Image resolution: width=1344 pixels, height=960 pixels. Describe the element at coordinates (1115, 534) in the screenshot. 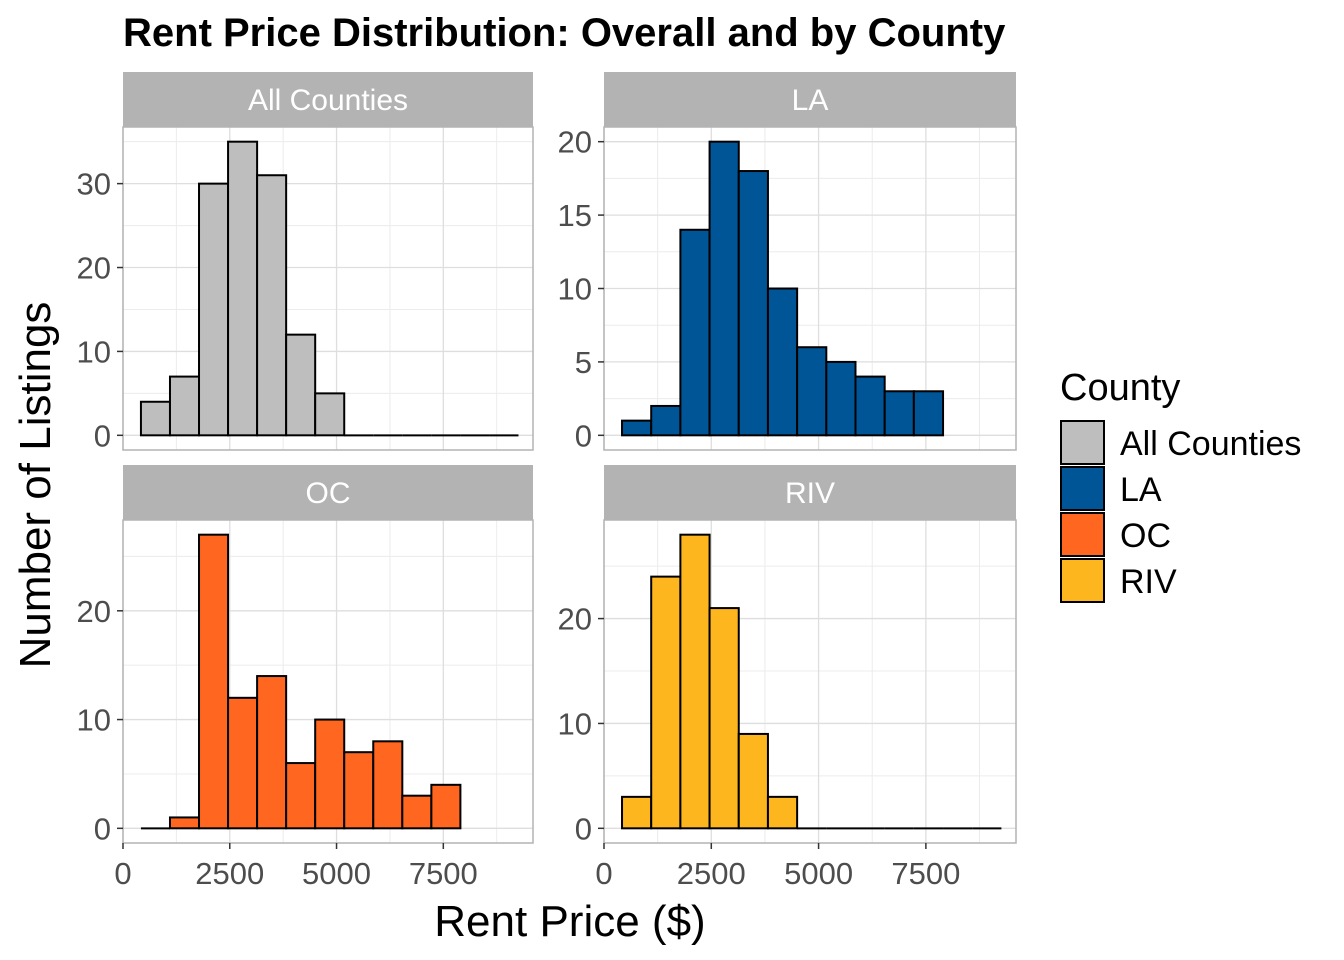

I see `legend-item-oc: OC` at that location.